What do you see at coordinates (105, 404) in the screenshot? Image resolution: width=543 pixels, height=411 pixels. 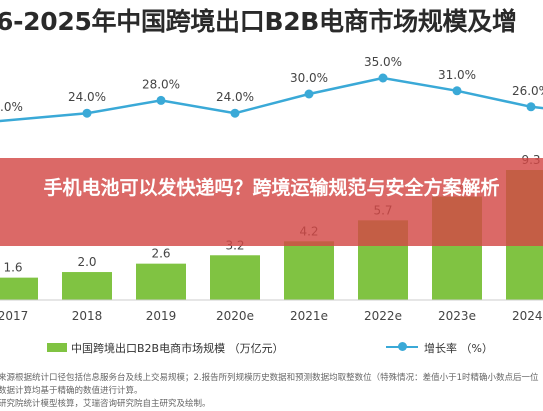 I see `footnote-line-3: 研究院统计模型核算，艾瑞咨询研究院自主研究及绘制。` at bounding box center [105, 404].